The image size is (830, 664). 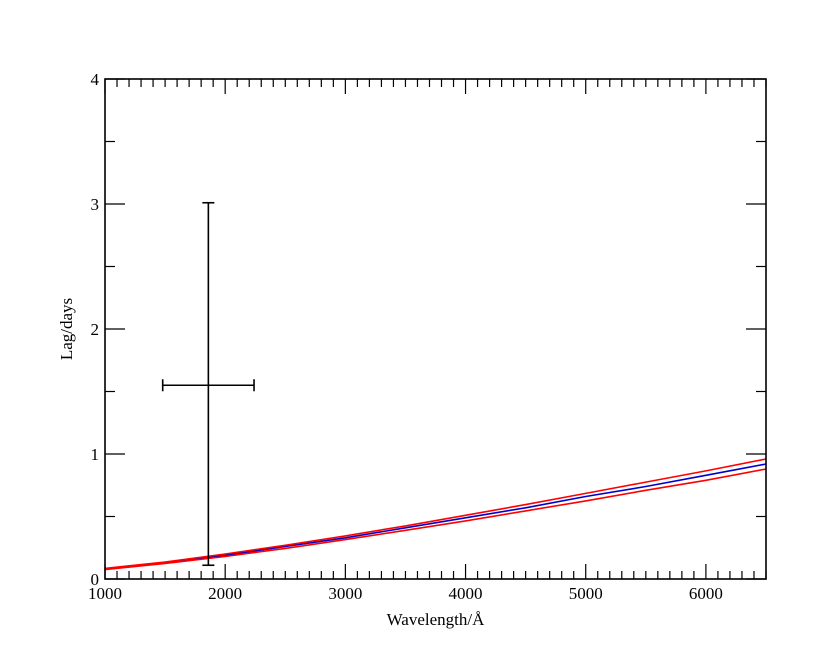 What do you see at coordinates (405, 593) in the screenshot?
I see `x-tick-labels: 1000 2000 3000 4000 5000 6000` at bounding box center [405, 593].